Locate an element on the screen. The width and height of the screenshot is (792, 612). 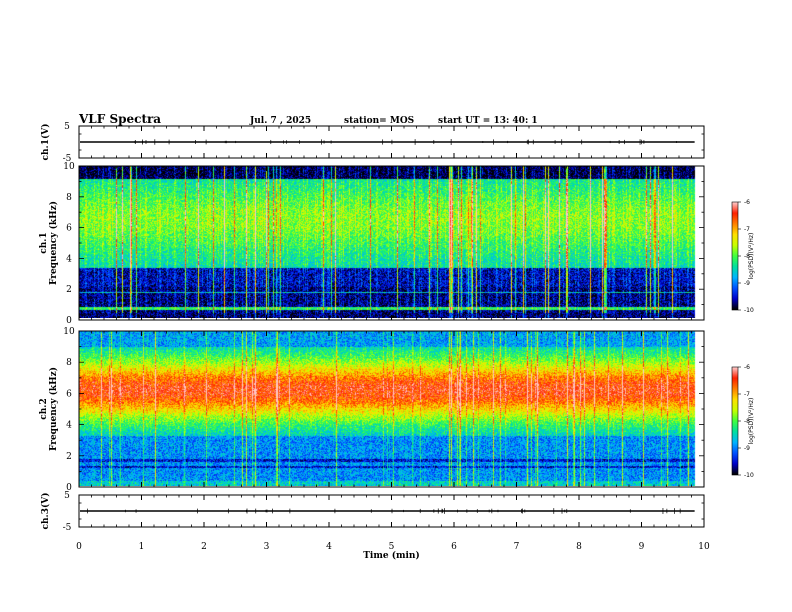
x-tick-label: 1 is located at coordinates (142, 547).